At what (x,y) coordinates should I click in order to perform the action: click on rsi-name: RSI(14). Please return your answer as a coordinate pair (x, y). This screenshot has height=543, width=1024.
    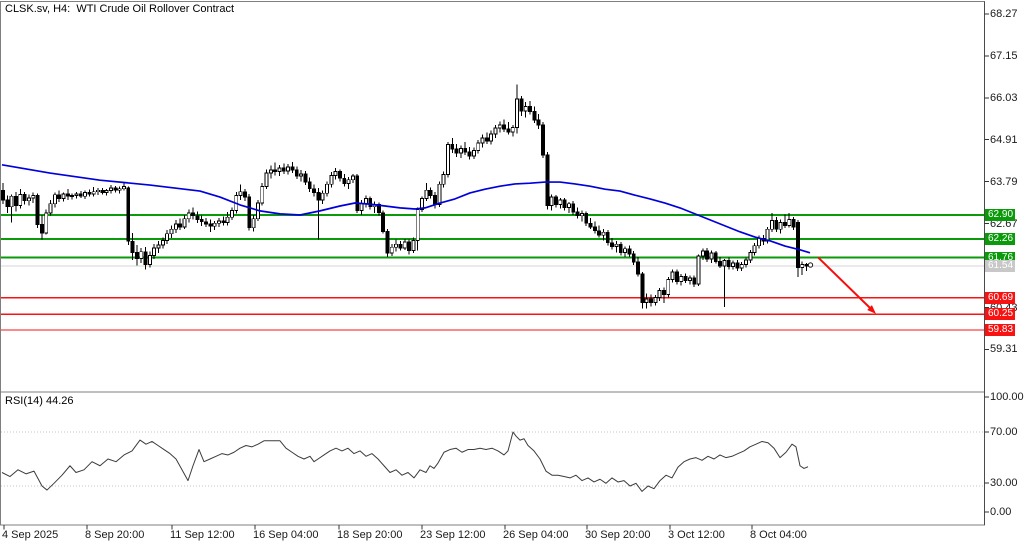
    Looking at the image, I should click on (24, 401).